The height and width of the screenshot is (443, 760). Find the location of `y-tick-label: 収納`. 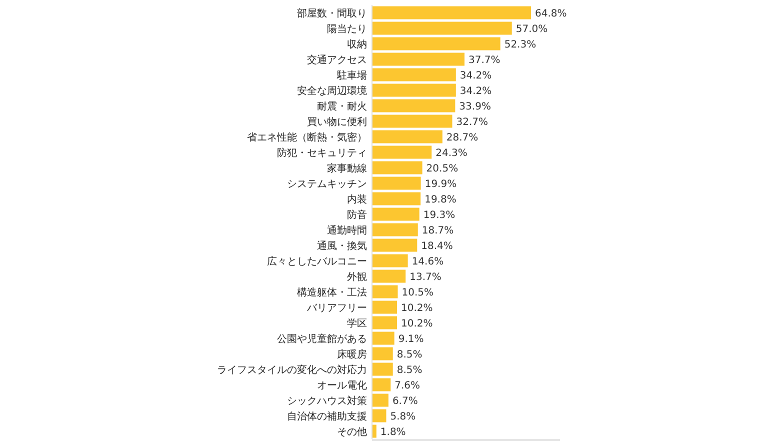

y-tick-label: 収納 is located at coordinates (357, 44).